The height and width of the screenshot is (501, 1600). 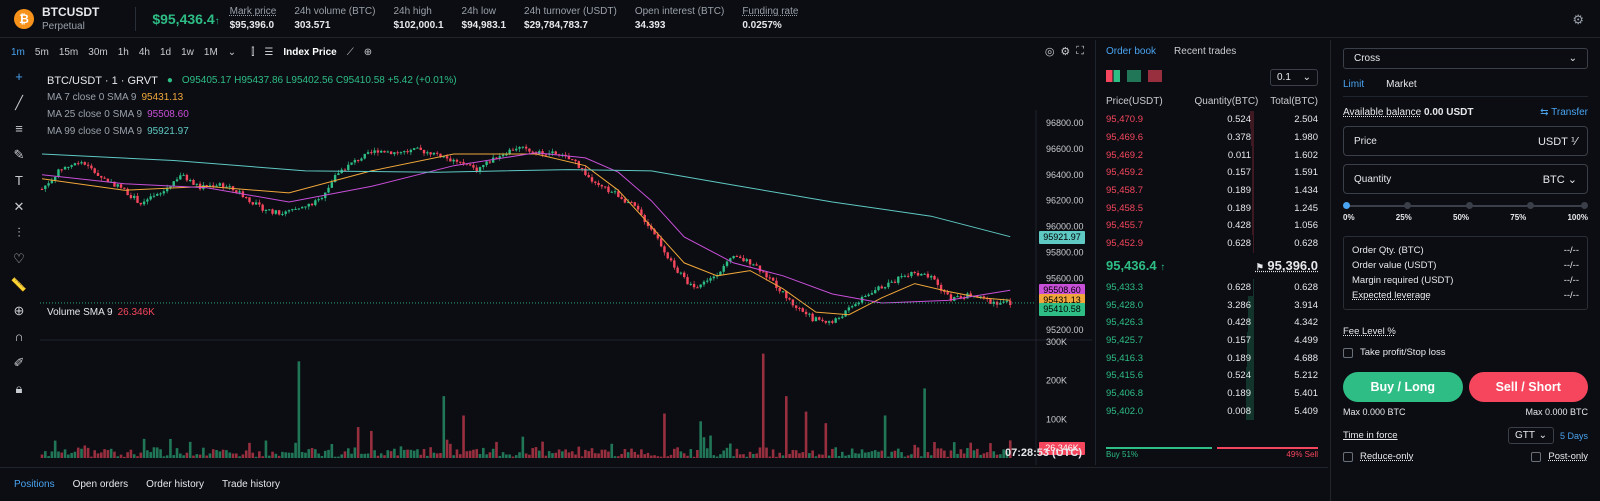 I want to click on orderbook-row: 95,459.2 0.157 1.591, so click(x=1212, y=173).